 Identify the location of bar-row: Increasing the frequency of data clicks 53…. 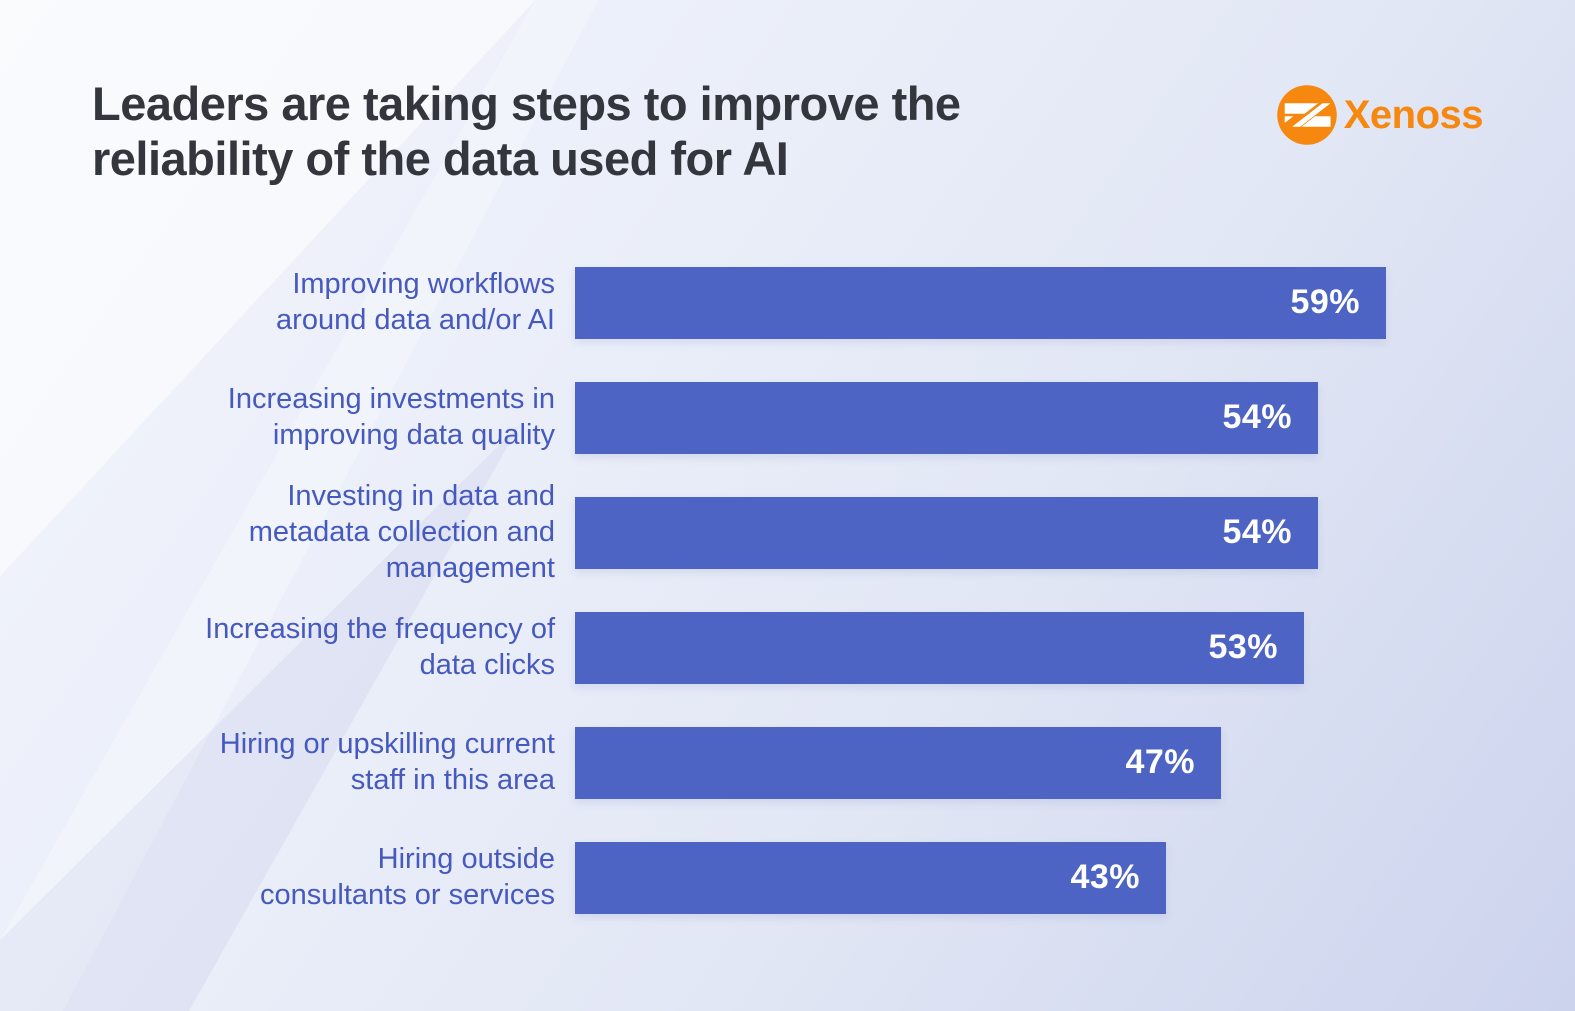
(833, 647).